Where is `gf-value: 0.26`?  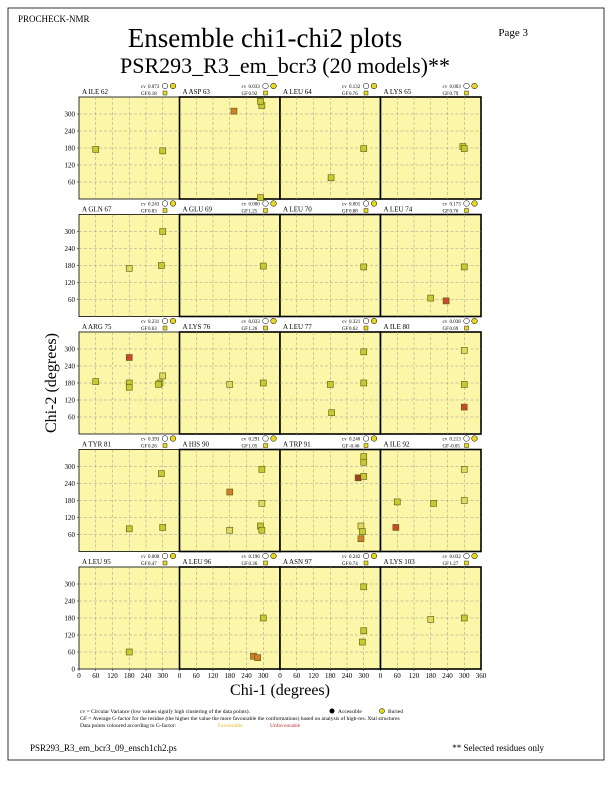
gf-value: 0.26 is located at coordinates (152, 447).